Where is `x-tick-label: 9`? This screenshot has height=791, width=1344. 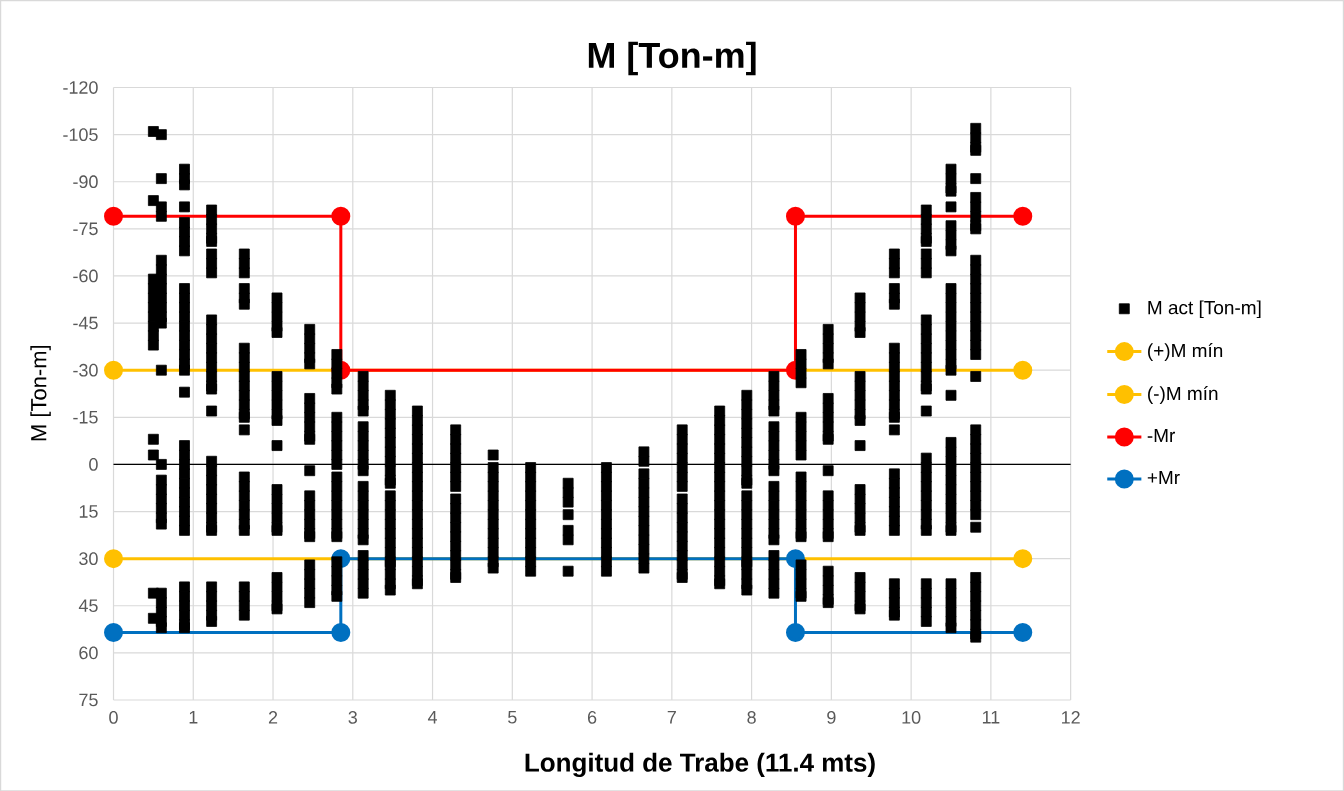 x-tick-label: 9 is located at coordinates (831, 717).